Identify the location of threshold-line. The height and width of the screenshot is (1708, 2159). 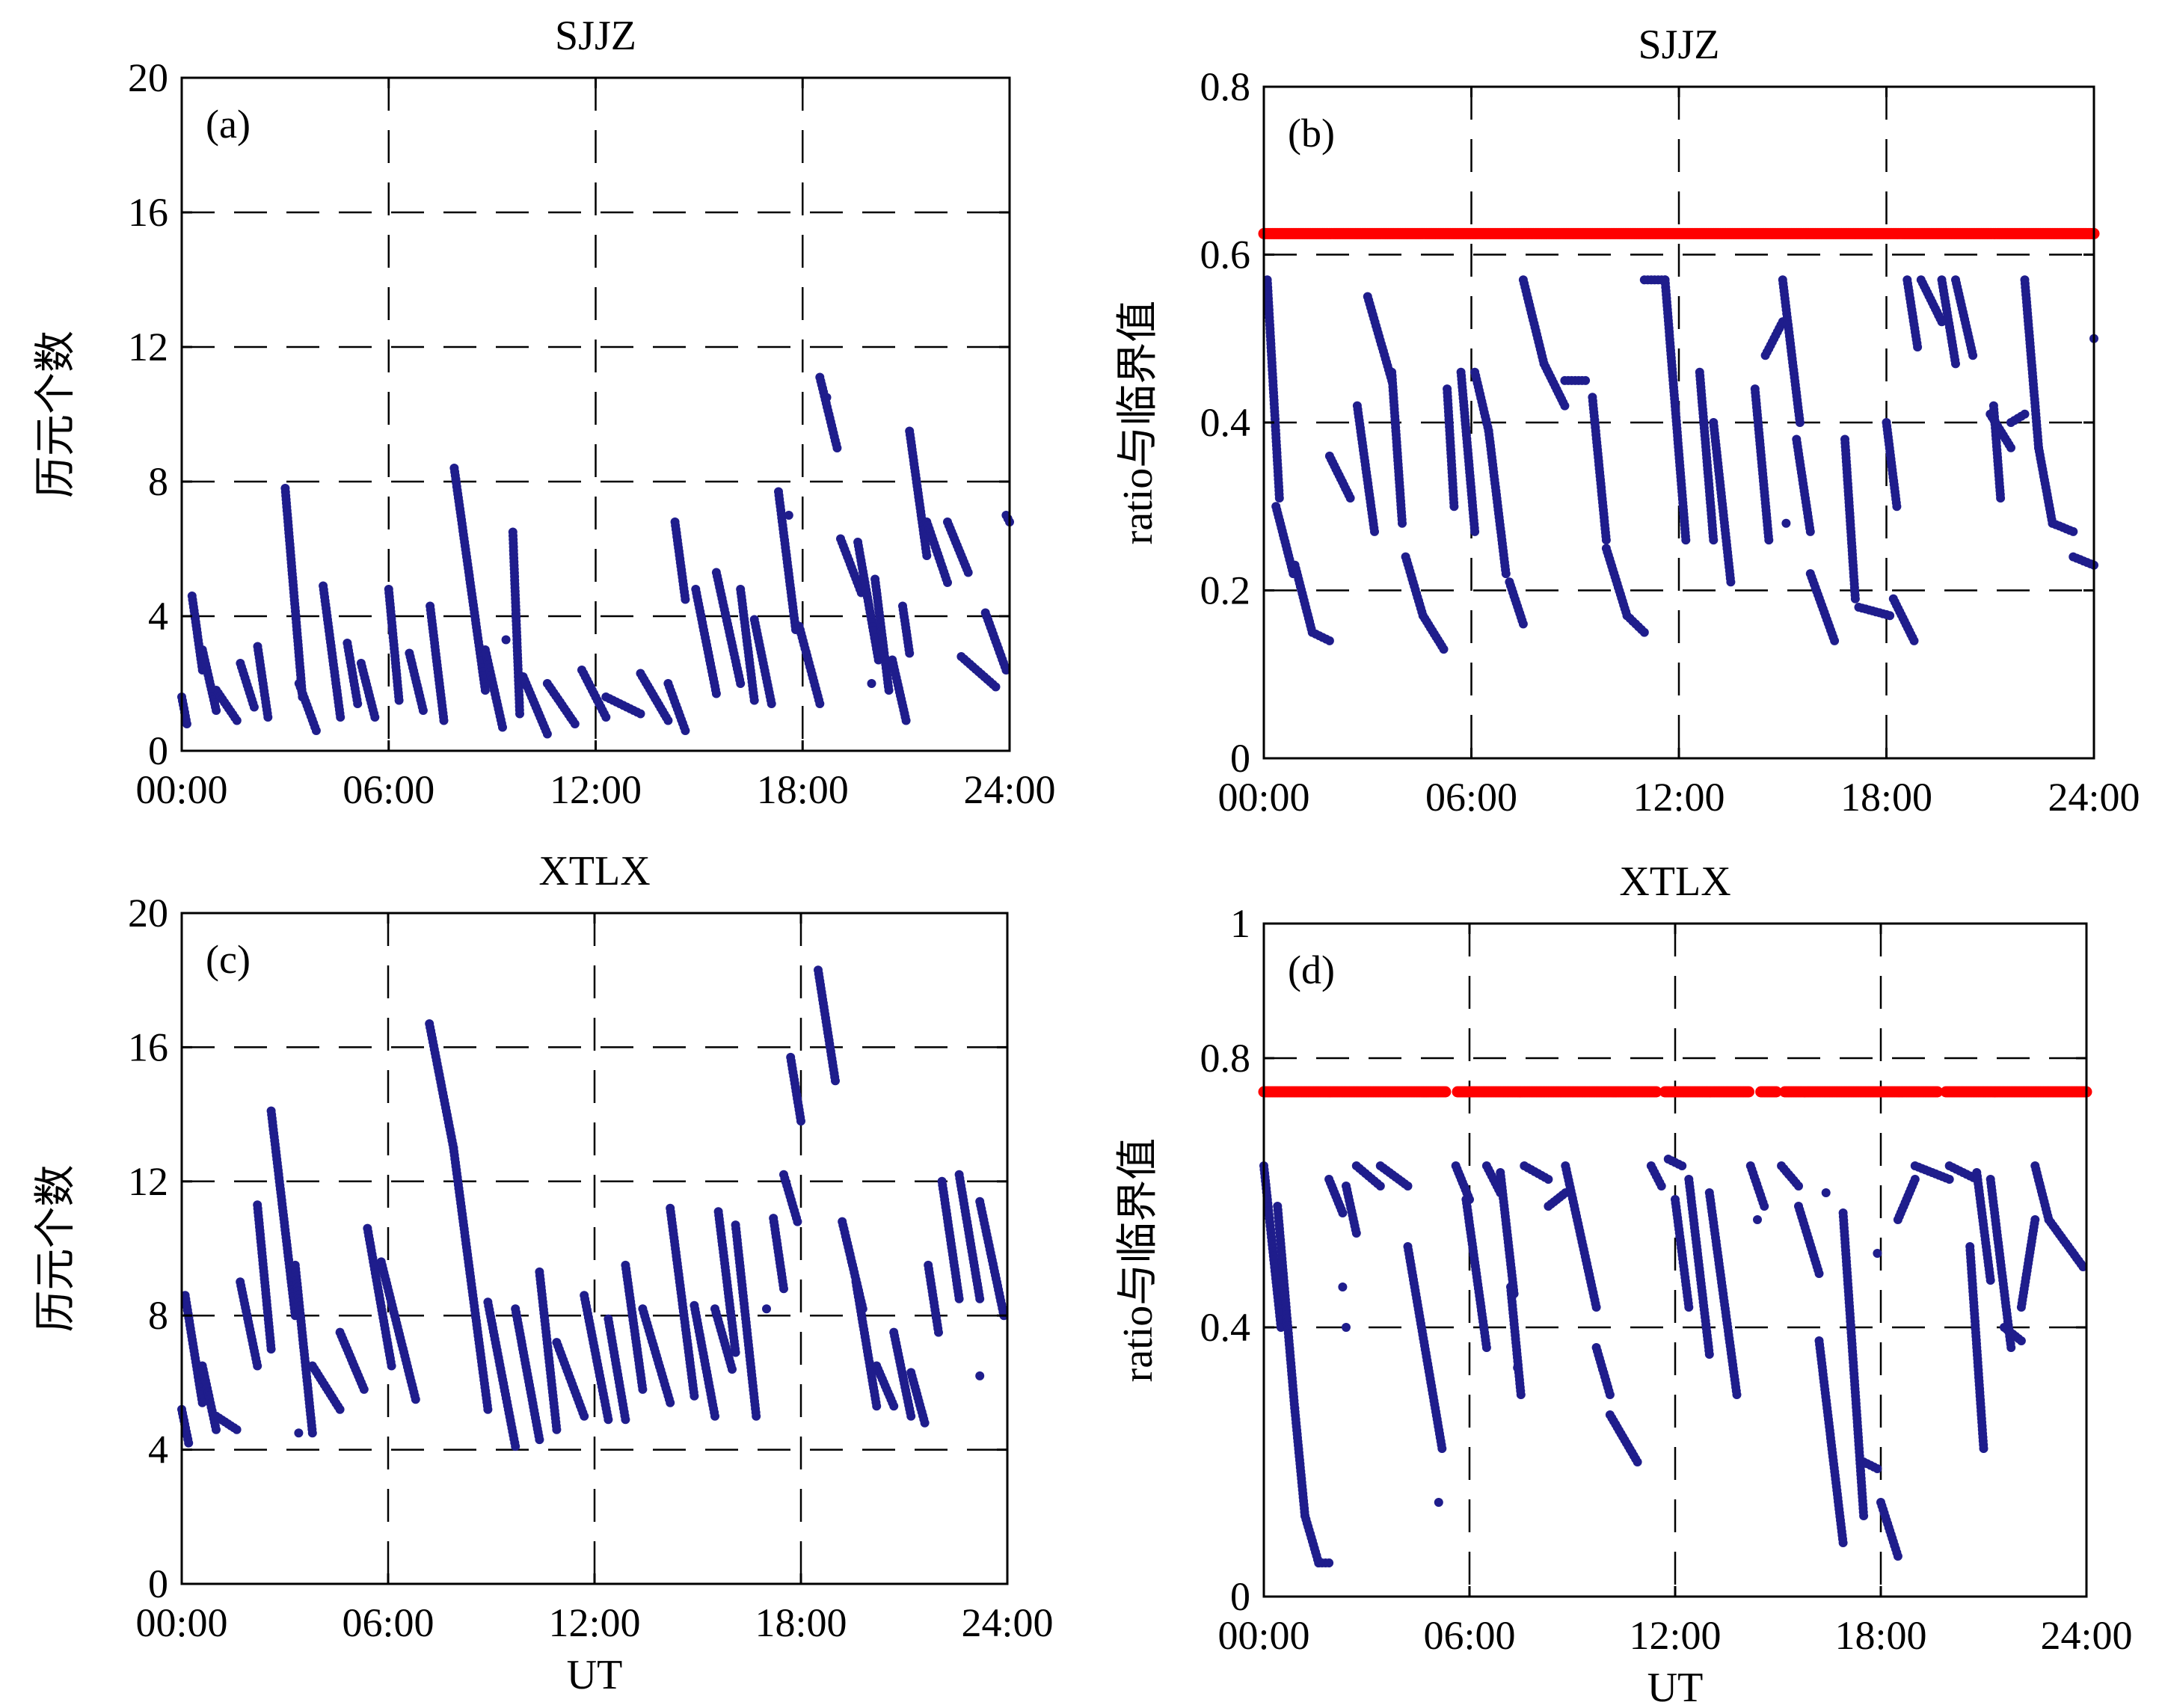
(1675, 1092).